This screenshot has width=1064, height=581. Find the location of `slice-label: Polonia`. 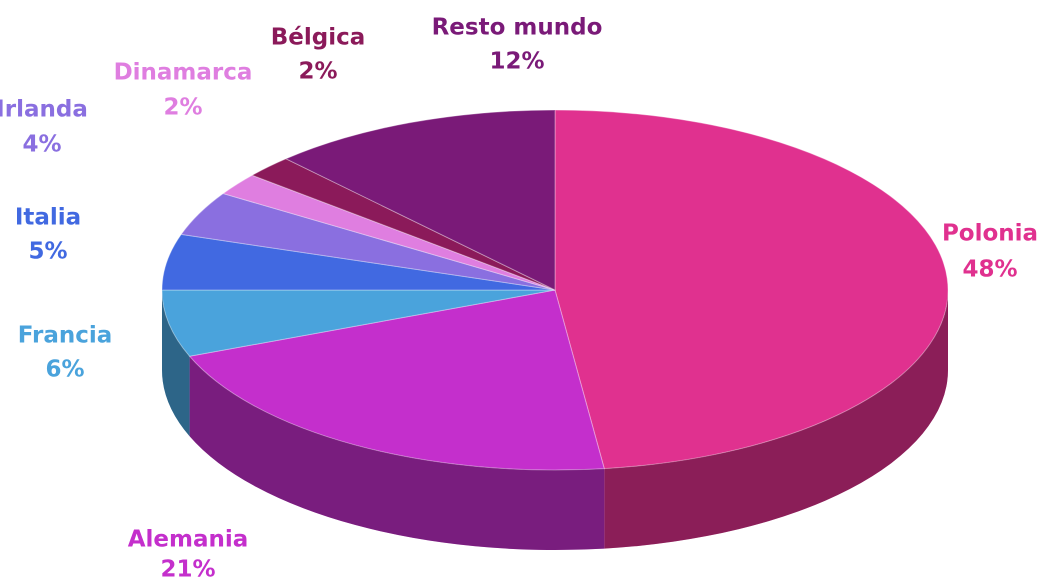

slice-label: Polonia is located at coordinates (990, 234).